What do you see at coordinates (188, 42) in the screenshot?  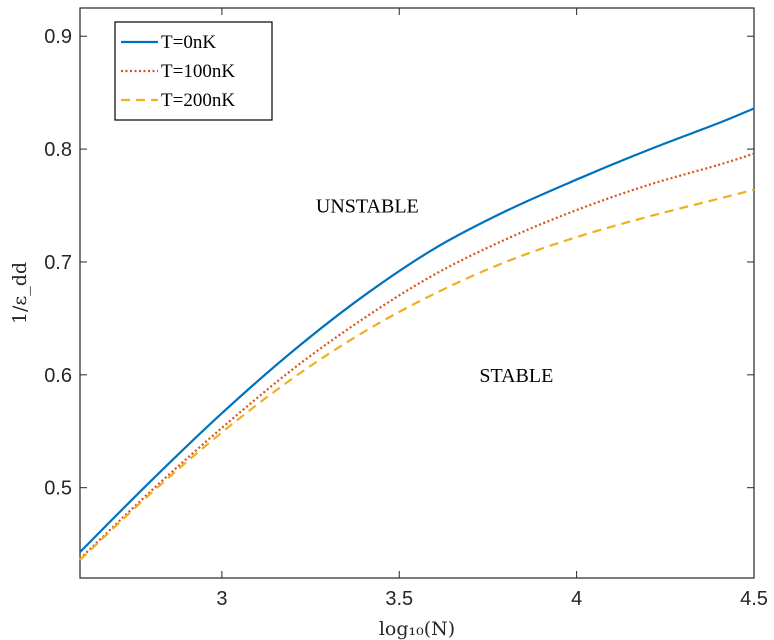 I see `legend-label-t-0nk: T=0nK` at bounding box center [188, 42].